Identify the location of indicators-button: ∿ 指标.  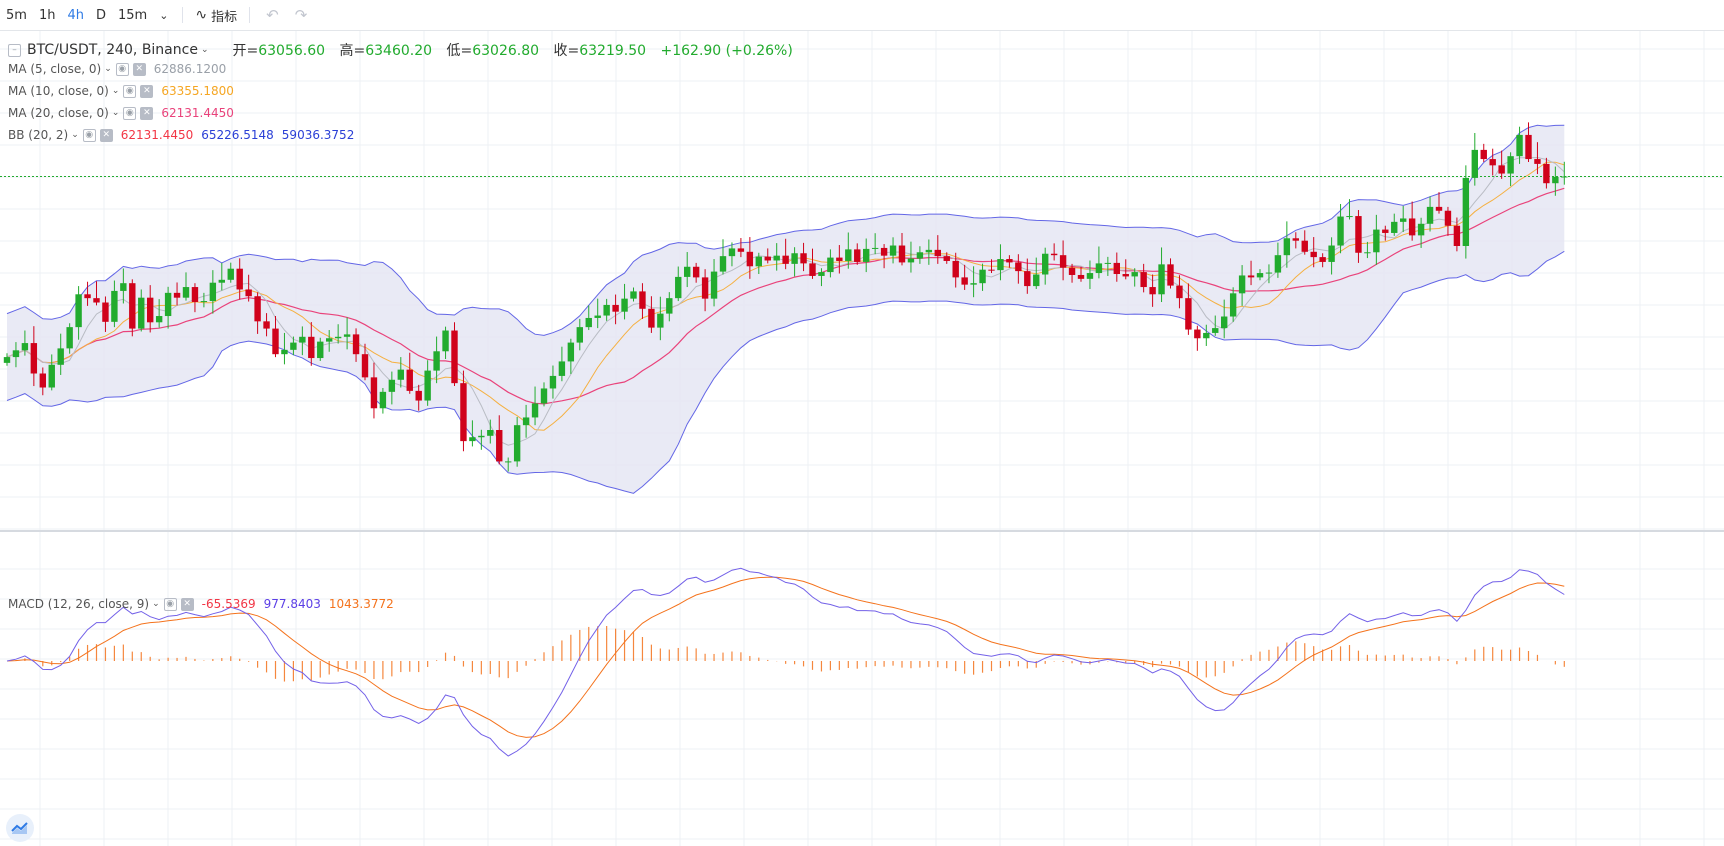
(216, 15).